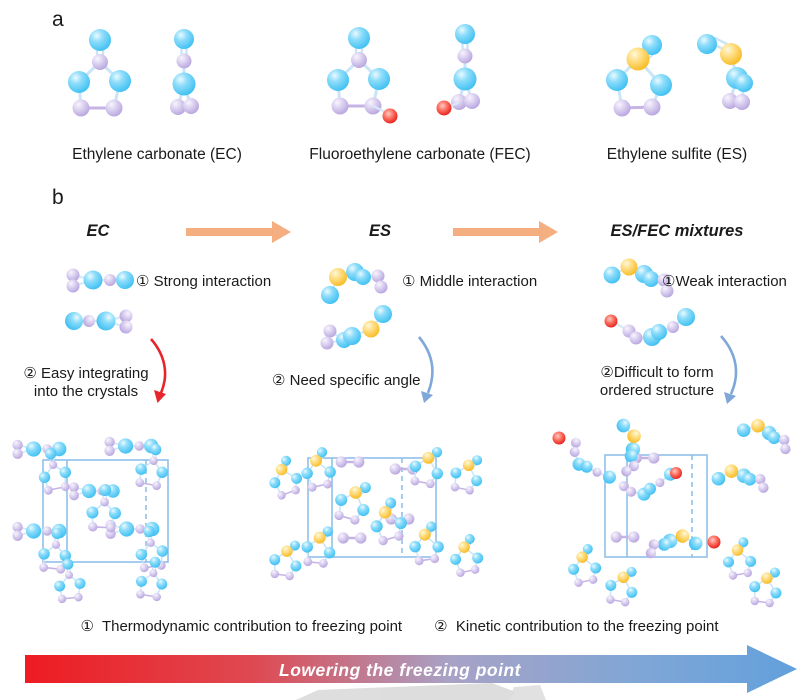 This screenshot has width=799, height=700. Describe the element at coordinates (375, 512) in the screenshot. I see `es-crystal-structure` at that location.